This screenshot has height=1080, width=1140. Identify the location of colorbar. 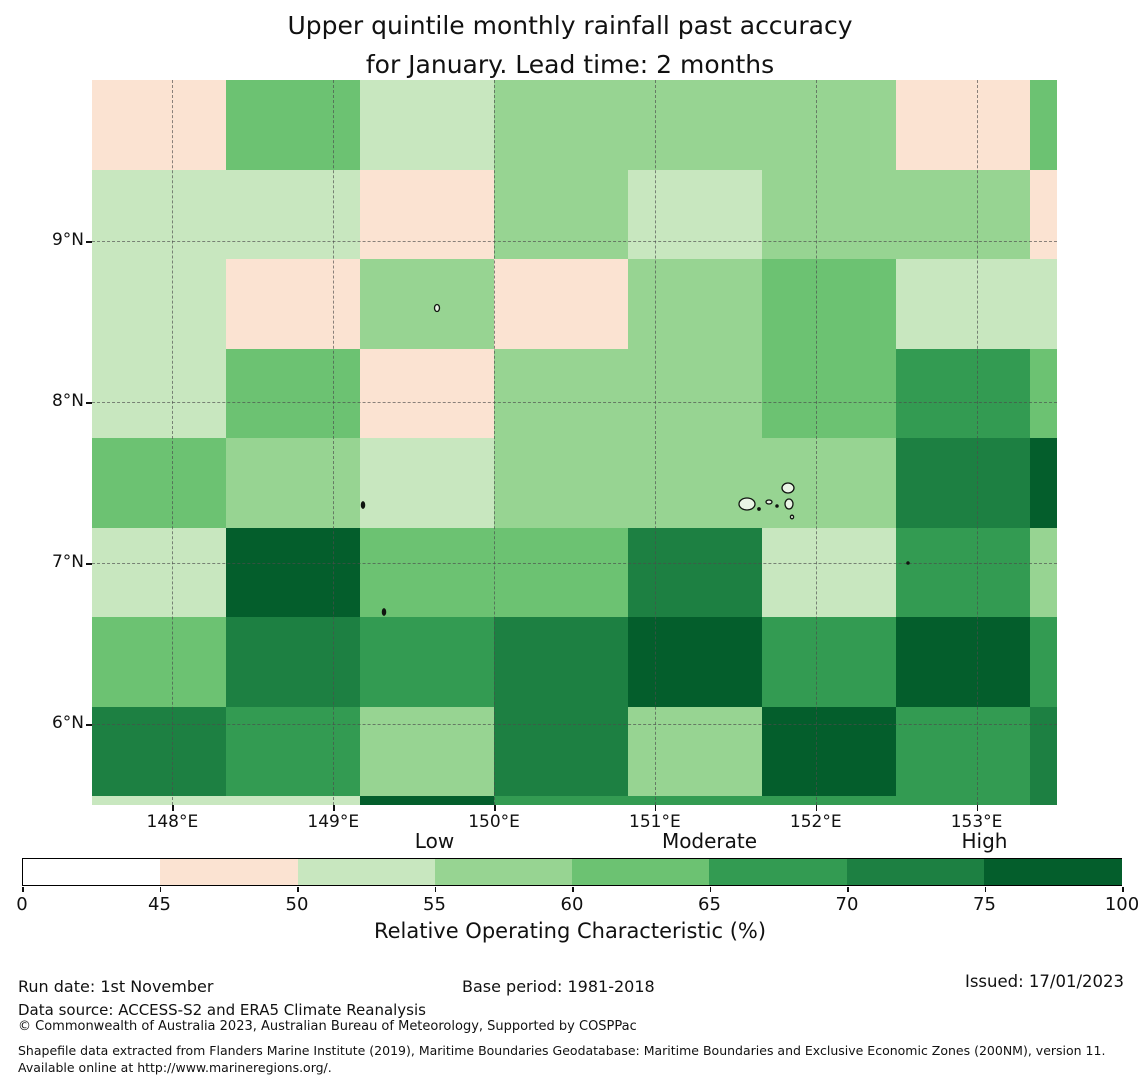
(572, 872).